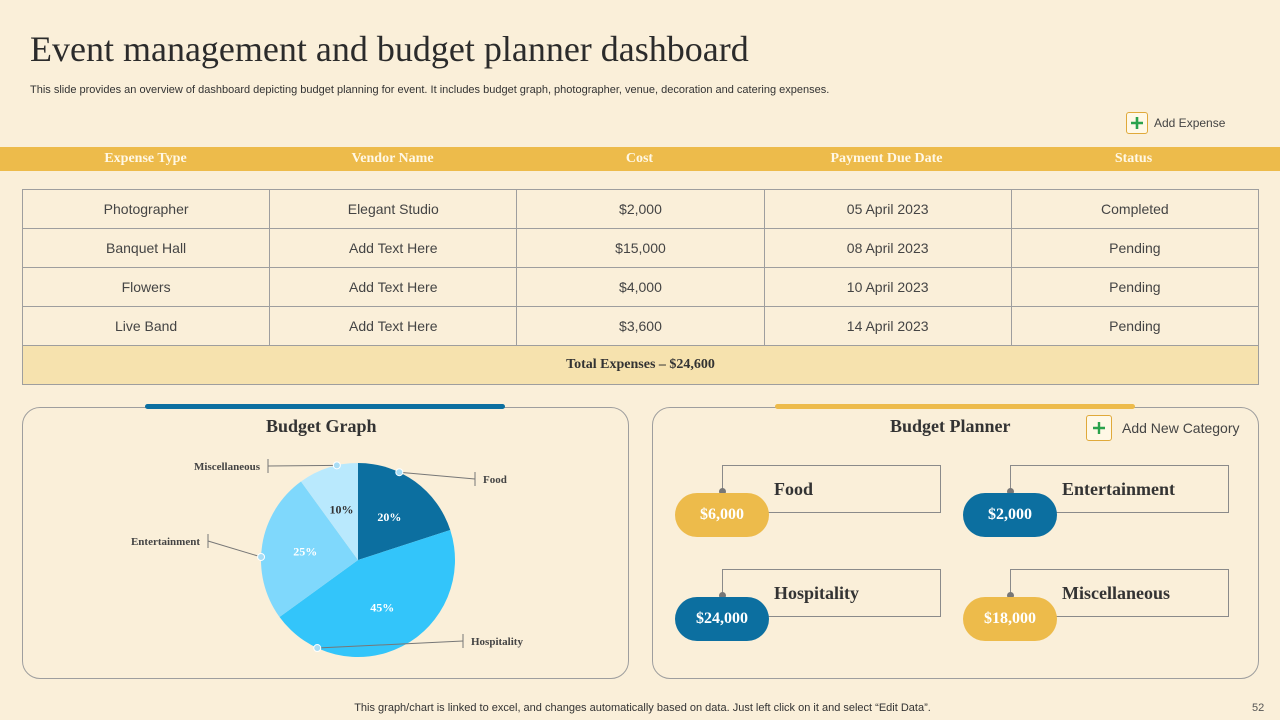  What do you see at coordinates (1118, 489) in the screenshot?
I see `category-name: Entertainment` at bounding box center [1118, 489].